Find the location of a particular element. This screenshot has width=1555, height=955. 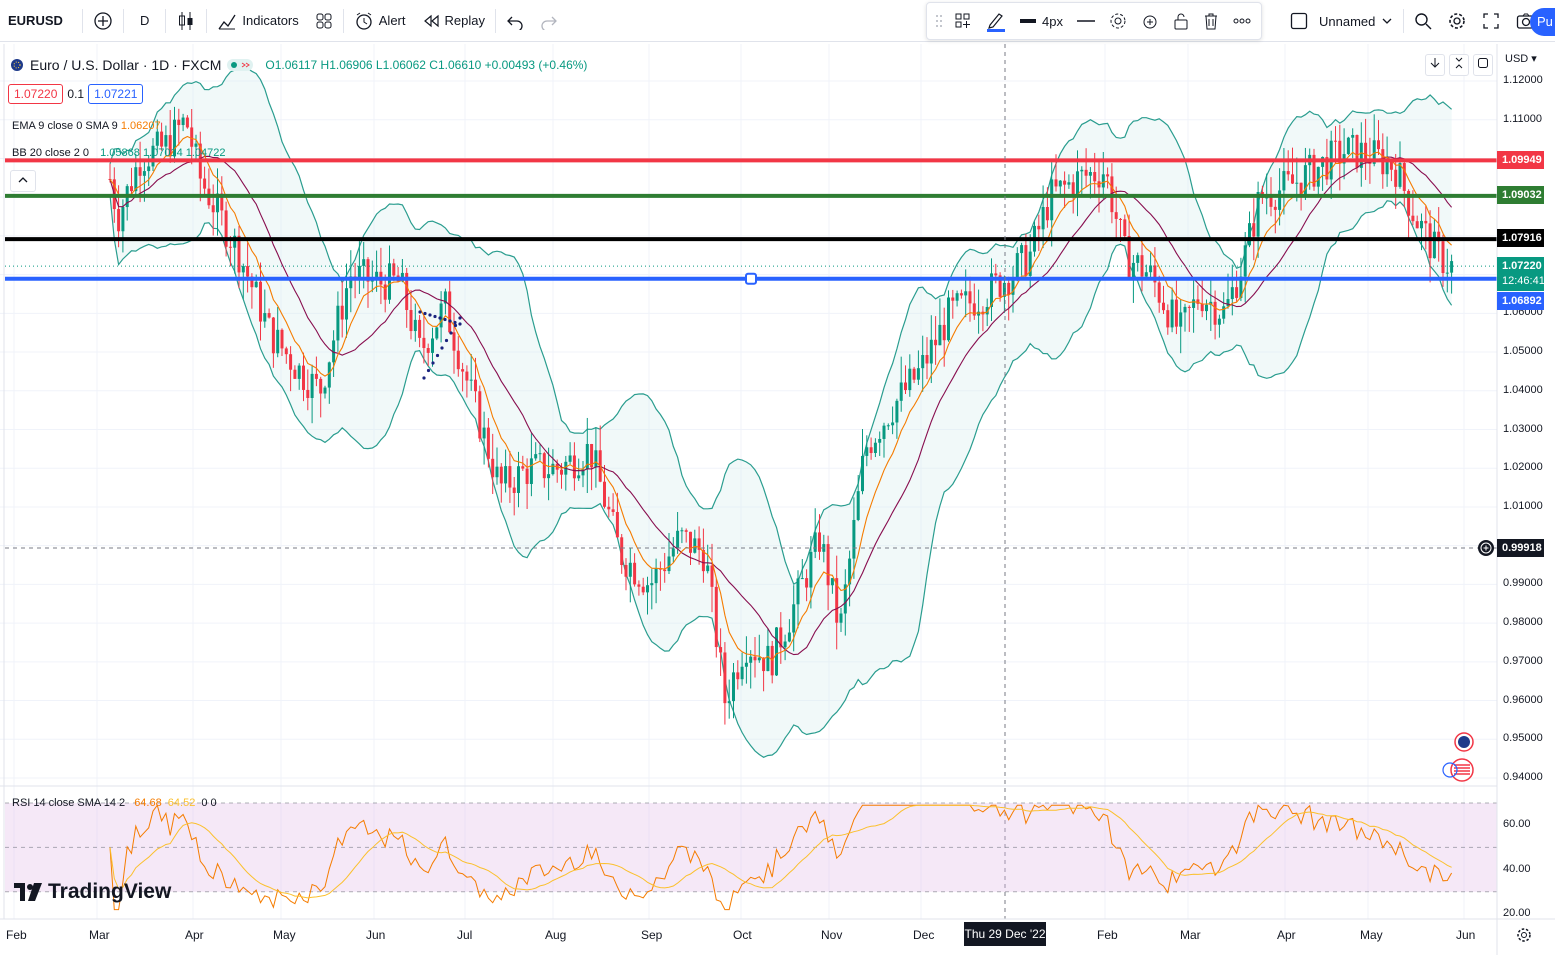

line-style-button is located at coordinates (1086, 21).